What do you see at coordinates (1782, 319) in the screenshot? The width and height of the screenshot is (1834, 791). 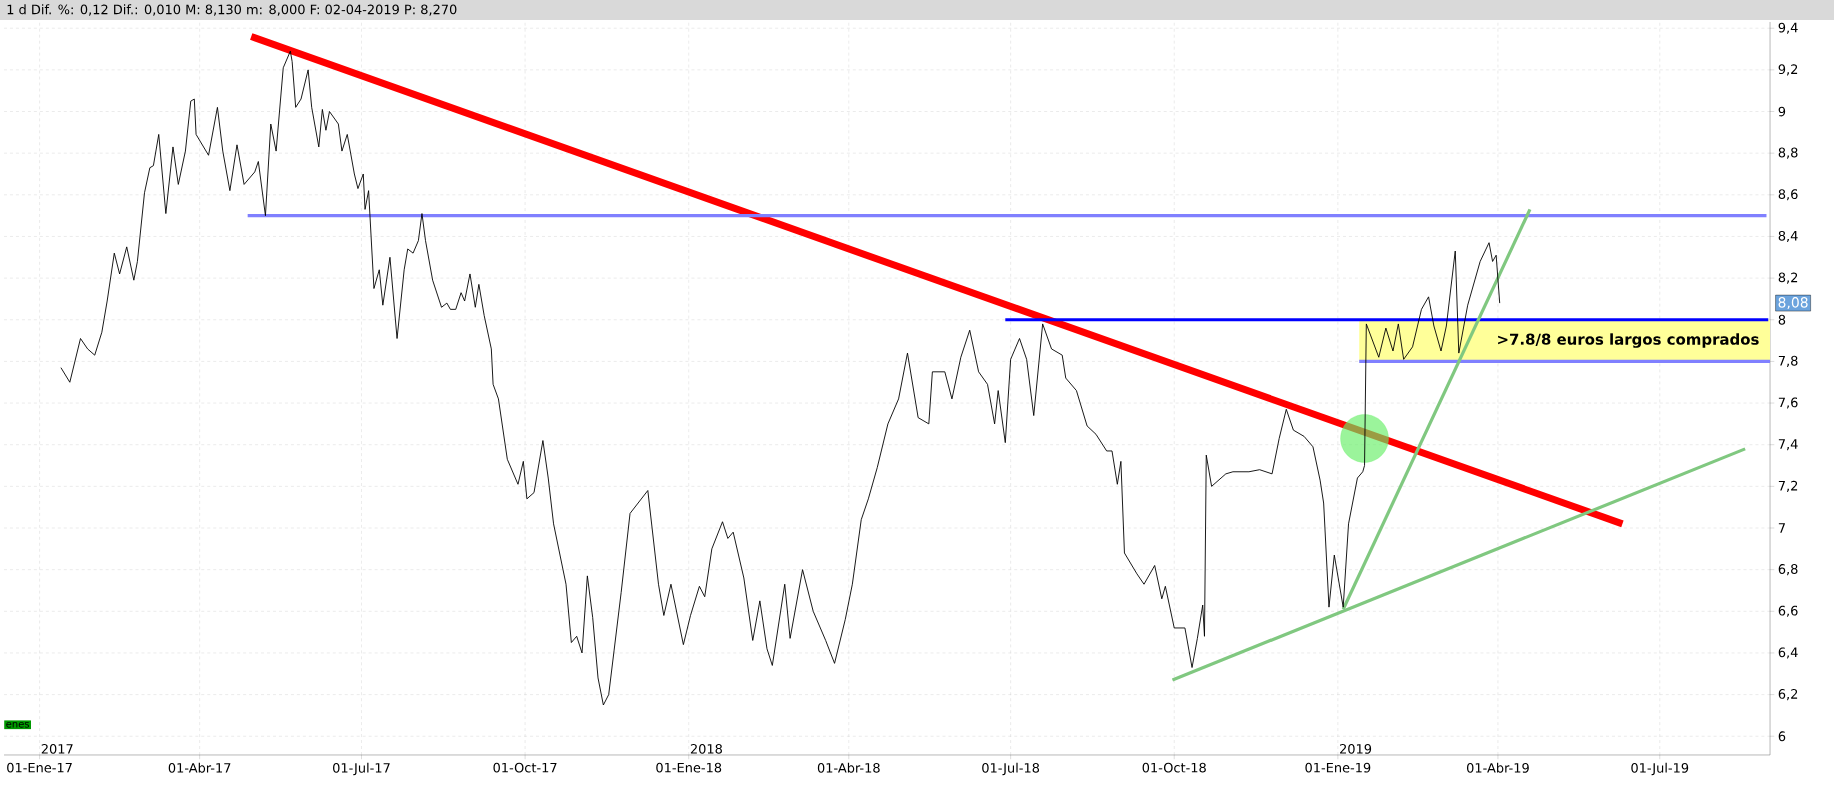 I see `y-tick-label: 8` at bounding box center [1782, 319].